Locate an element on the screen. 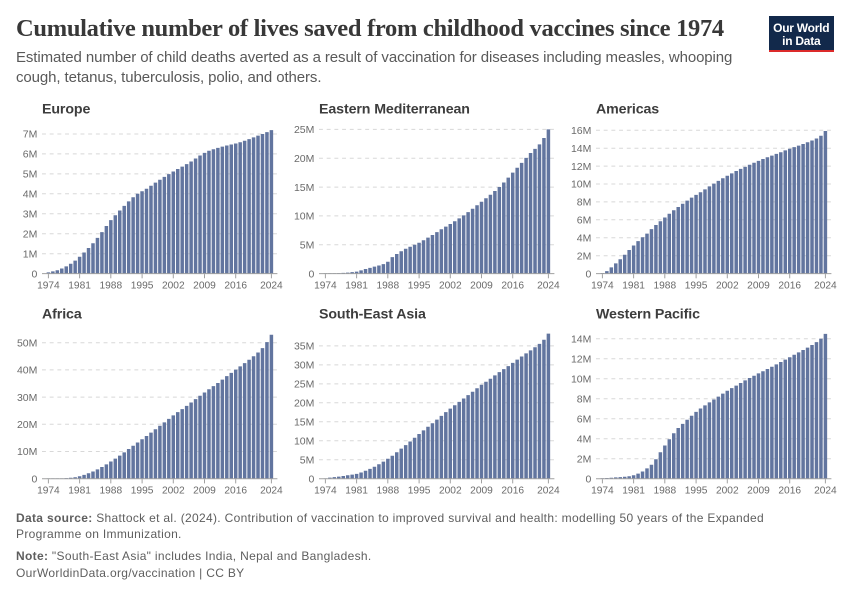 The image size is (850, 600). svg-text: South-East Asia is located at coordinates (372, 315).